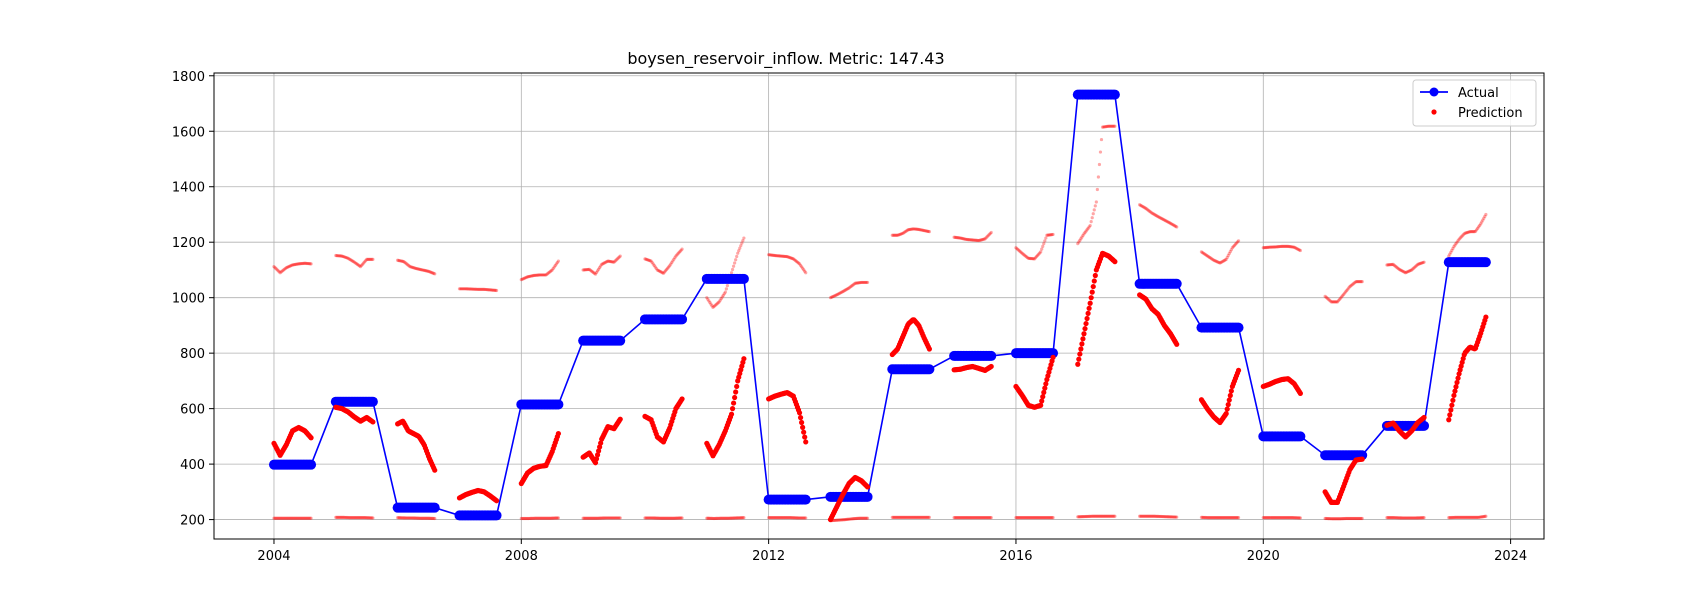 The height and width of the screenshot is (600, 1700). I want to click on legend-prediction-marker, so click(1434, 112).